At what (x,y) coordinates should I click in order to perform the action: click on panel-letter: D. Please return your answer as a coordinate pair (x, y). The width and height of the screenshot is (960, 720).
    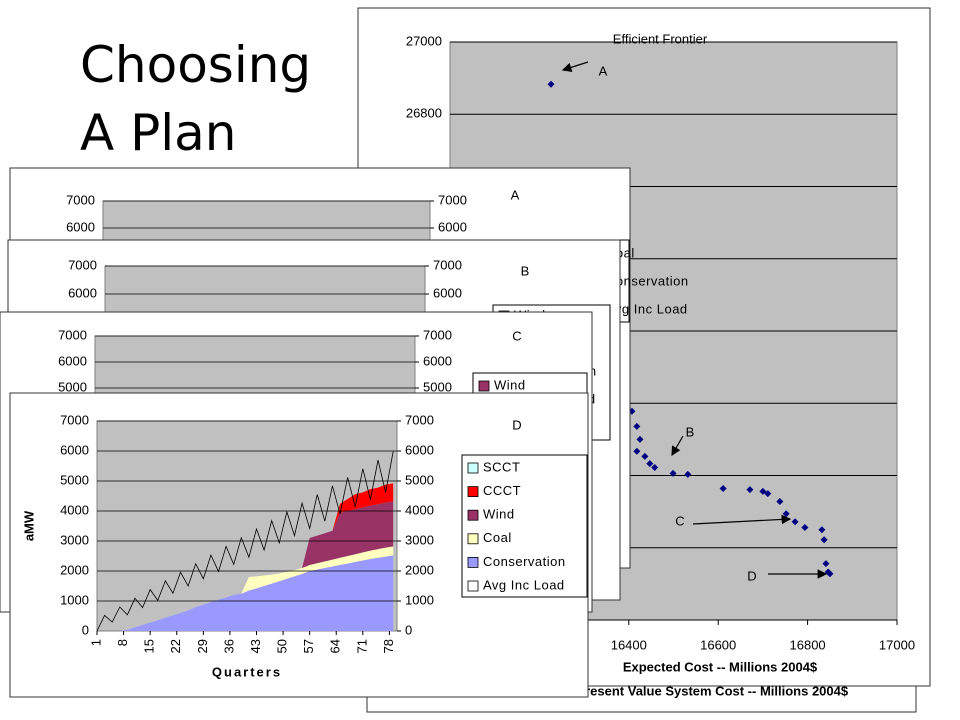
    Looking at the image, I should click on (516, 424).